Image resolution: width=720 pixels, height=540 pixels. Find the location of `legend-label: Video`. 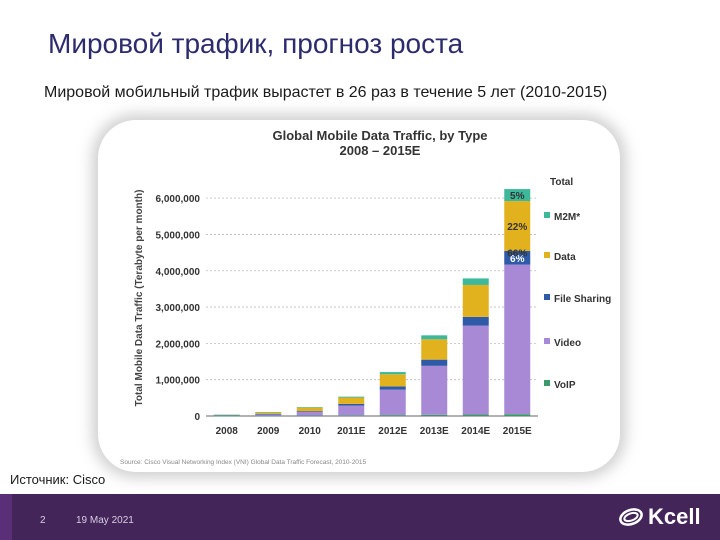

legend-label: Video is located at coordinates (567, 343).